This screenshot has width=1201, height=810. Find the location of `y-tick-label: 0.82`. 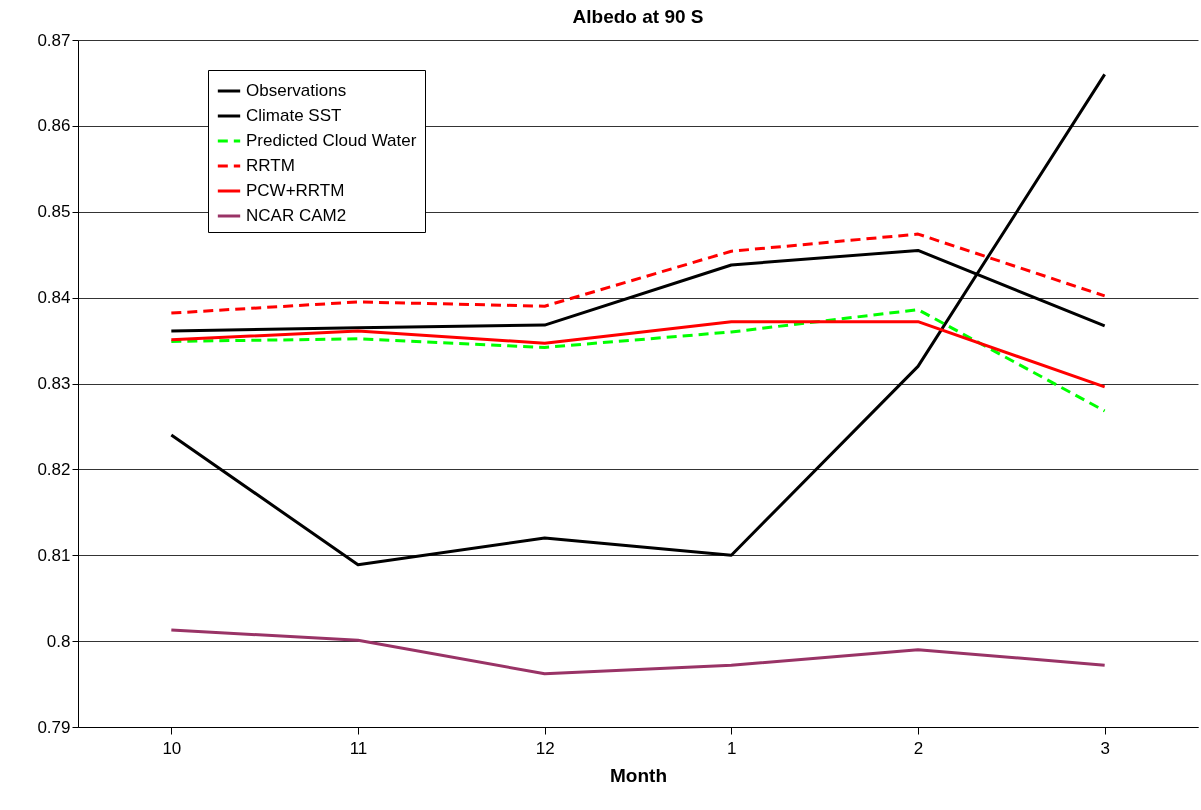

y-tick-label: 0.82 is located at coordinates (54, 469).